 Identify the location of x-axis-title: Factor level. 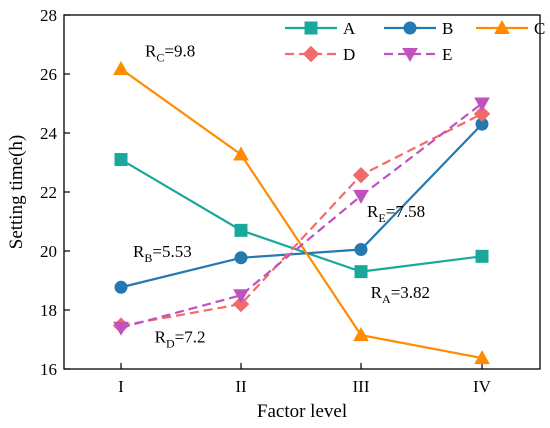
(302, 411).